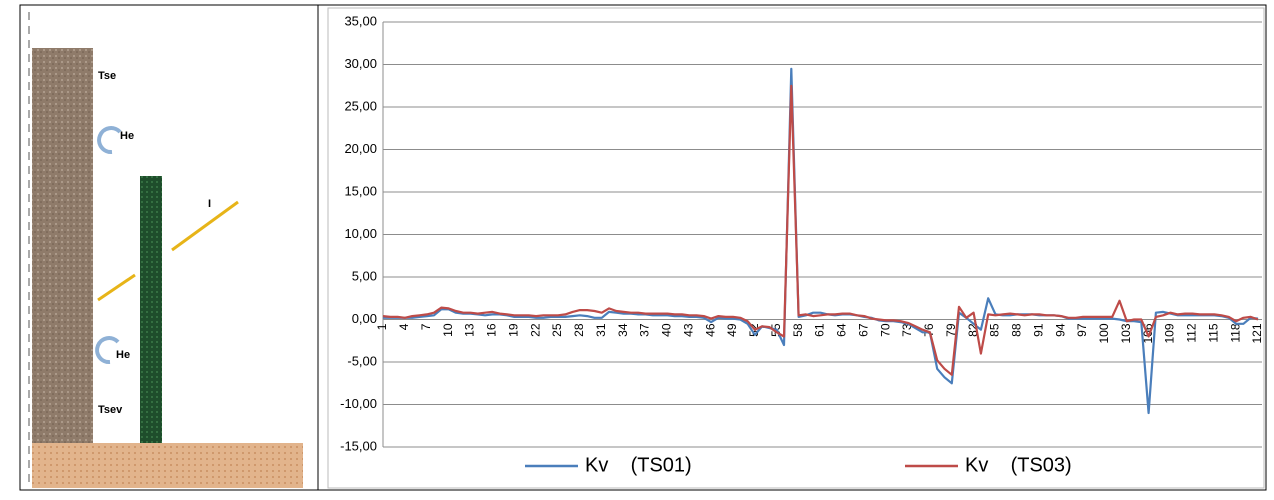 This screenshot has width=1274, height=500. I want to click on y-tick-label: 35,00, so click(360, 20).